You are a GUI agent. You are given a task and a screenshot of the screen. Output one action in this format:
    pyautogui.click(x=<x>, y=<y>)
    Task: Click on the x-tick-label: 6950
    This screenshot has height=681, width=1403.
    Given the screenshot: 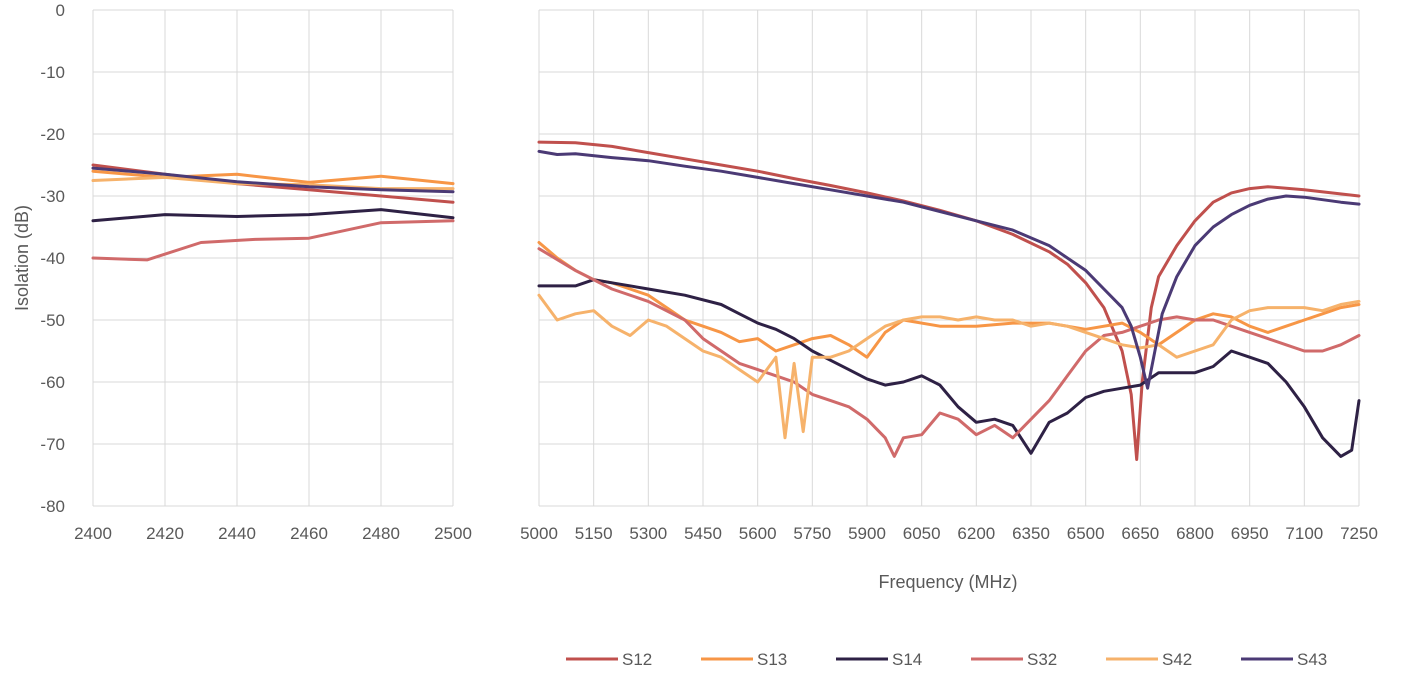 What is the action you would take?
    pyautogui.click(x=1250, y=533)
    